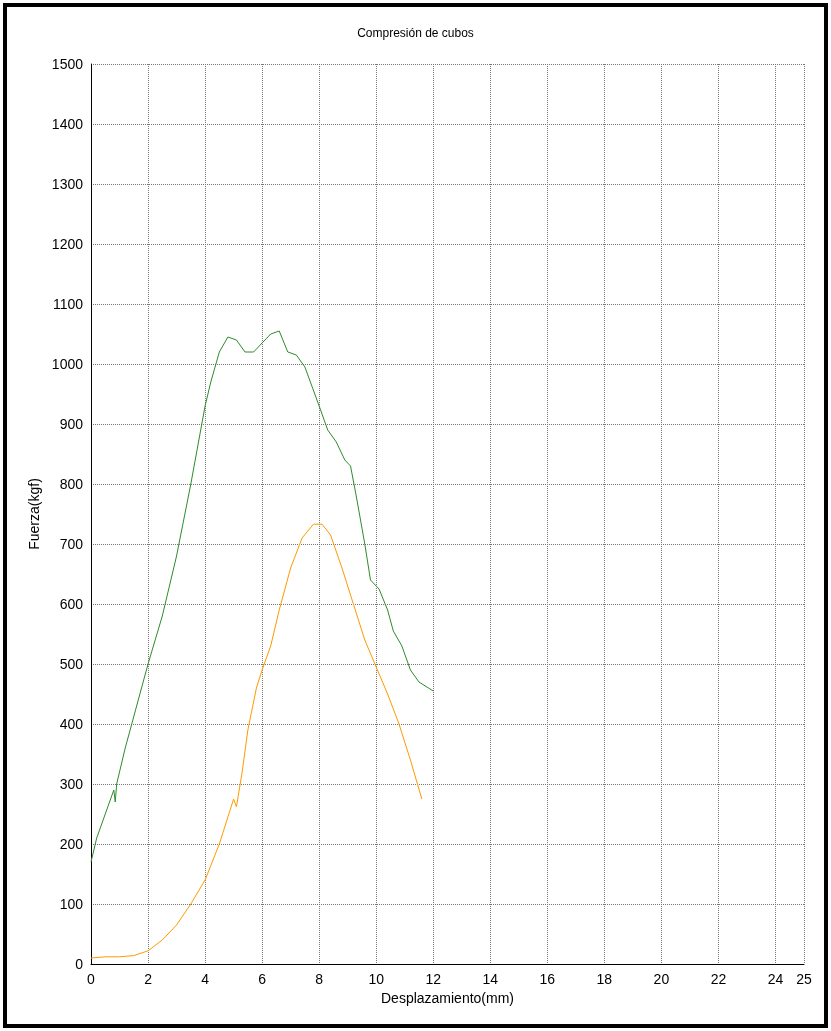  I want to click on x-axis-title: Desplazamiento(mm), so click(447, 997).